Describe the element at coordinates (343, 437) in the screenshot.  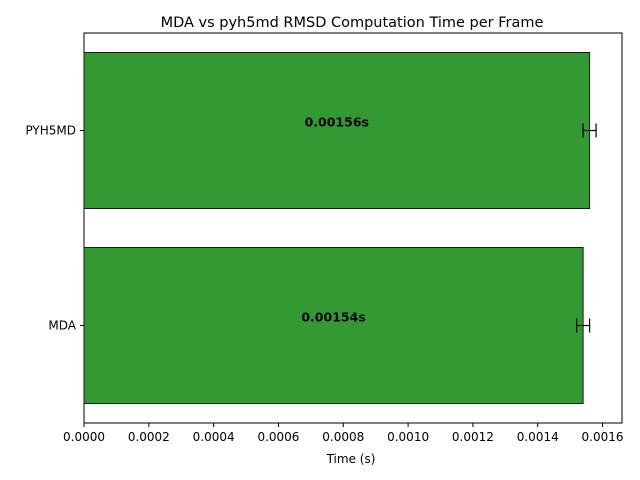
I see `x-tick-label: 0.0008` at that location.